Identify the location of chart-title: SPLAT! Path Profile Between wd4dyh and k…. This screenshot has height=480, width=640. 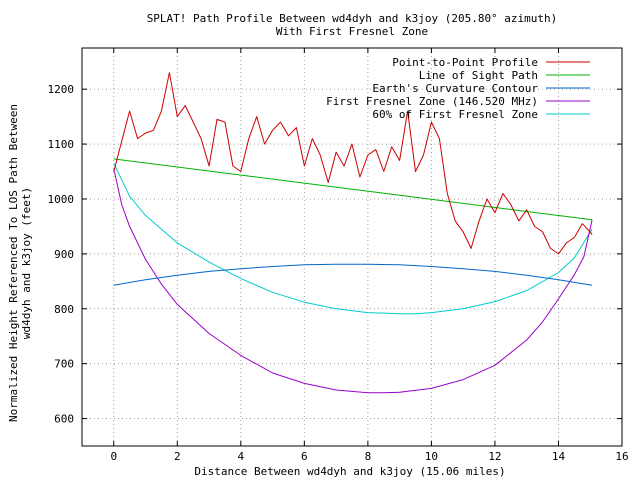
(352, 18).